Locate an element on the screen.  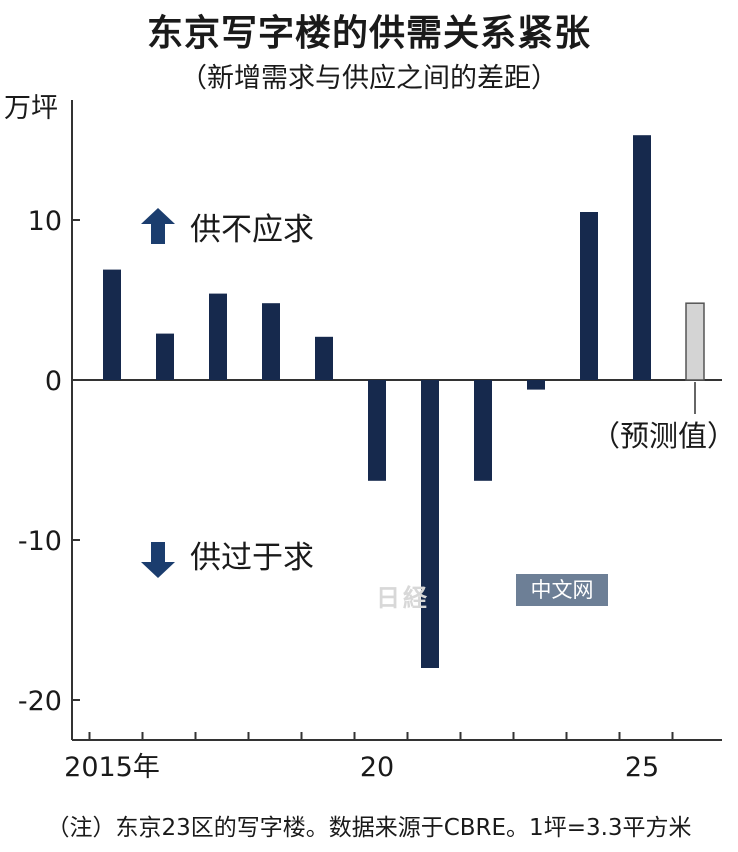
annotation-down: 供过于求 is located at coordinates (252, 558).